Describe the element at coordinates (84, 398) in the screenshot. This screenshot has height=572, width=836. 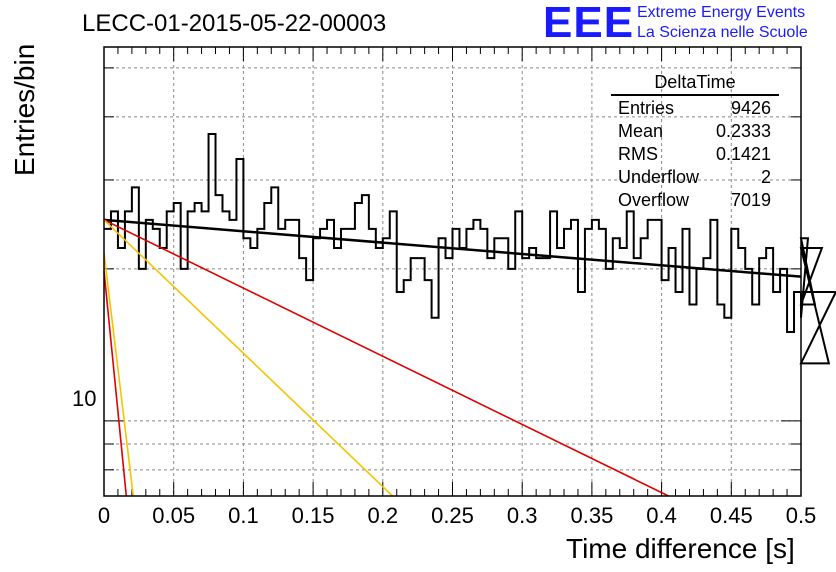
I see `y-tick-label: 10` at that location.